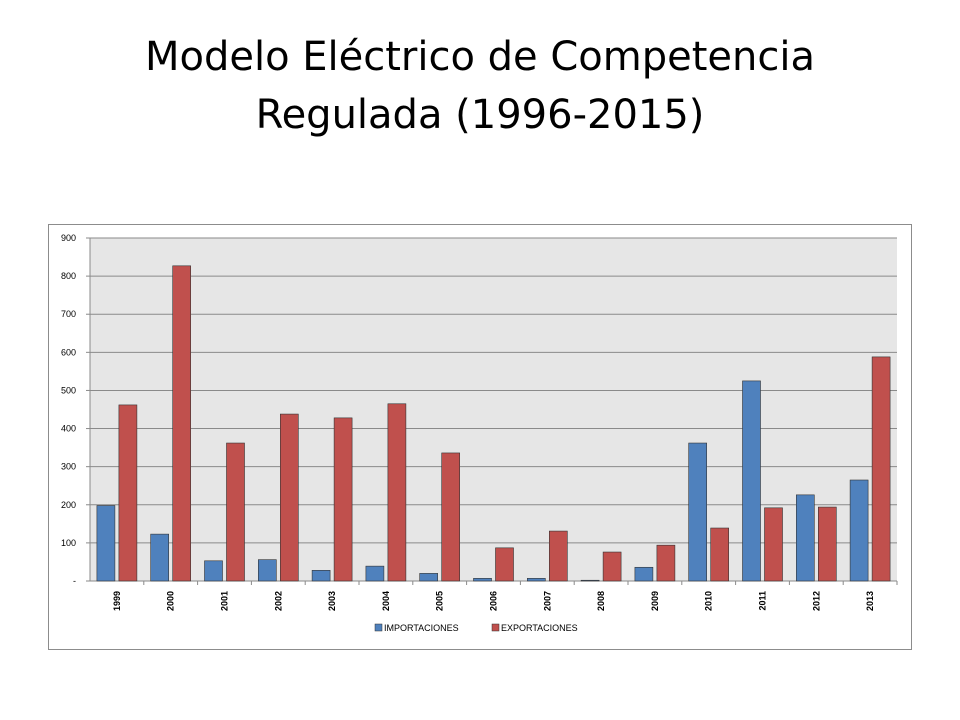 The image size is (960, 720). I want to click on bar-exportaciones-2004, so click(397, 492).